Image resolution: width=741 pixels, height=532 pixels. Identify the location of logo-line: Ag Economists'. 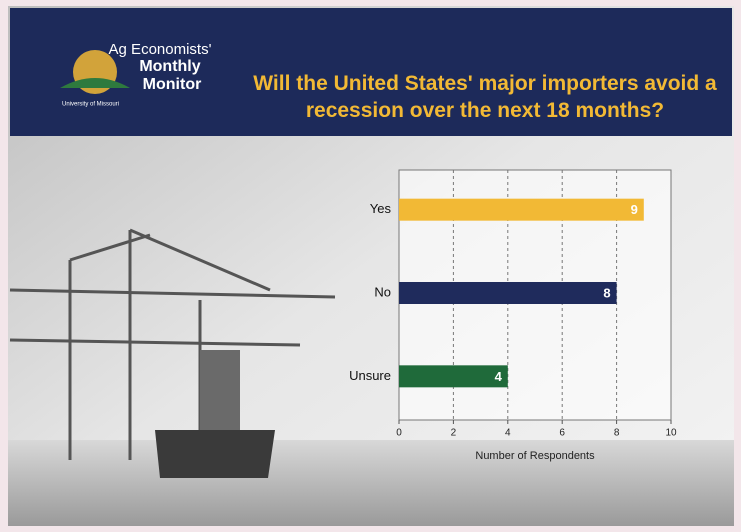
(160, 49).